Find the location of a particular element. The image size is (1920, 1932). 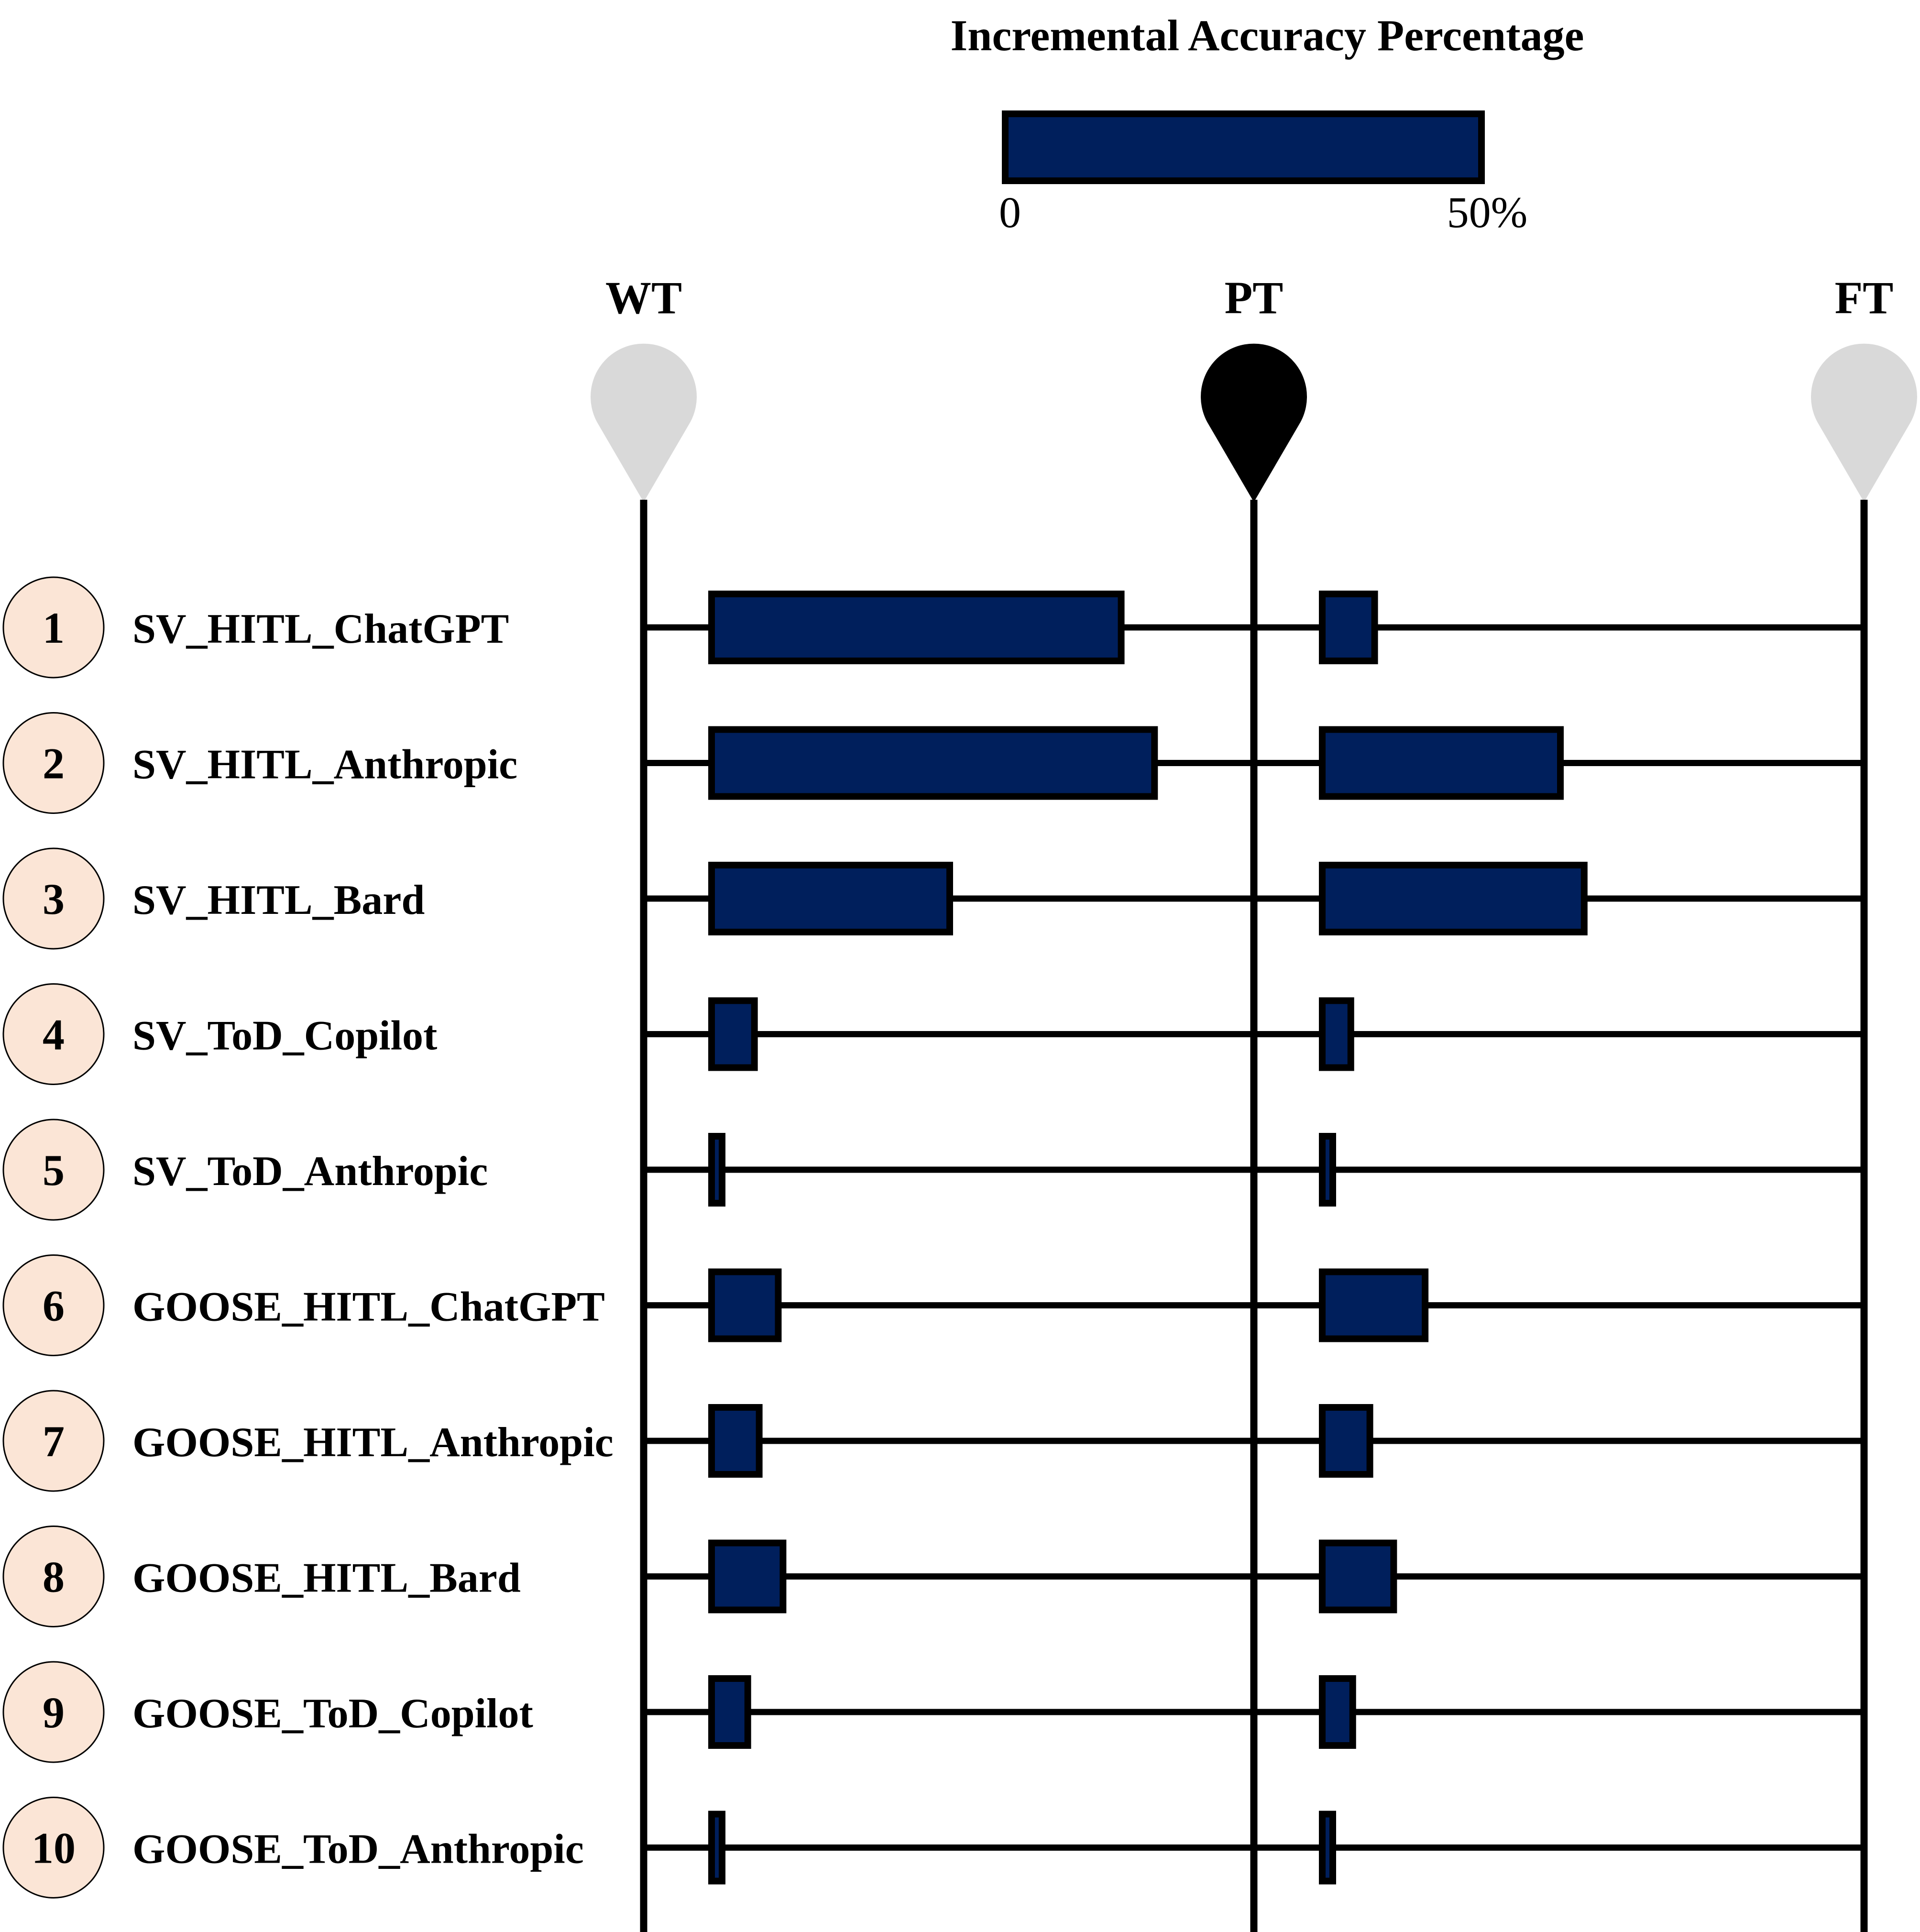

row-number-label: 9 is located at coordinates (54, 1712).